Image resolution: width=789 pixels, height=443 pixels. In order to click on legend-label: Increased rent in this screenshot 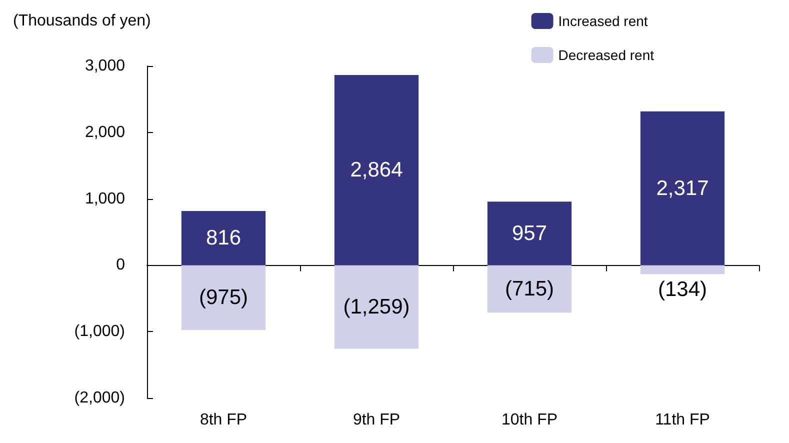, I will do `click(603, 21)`.